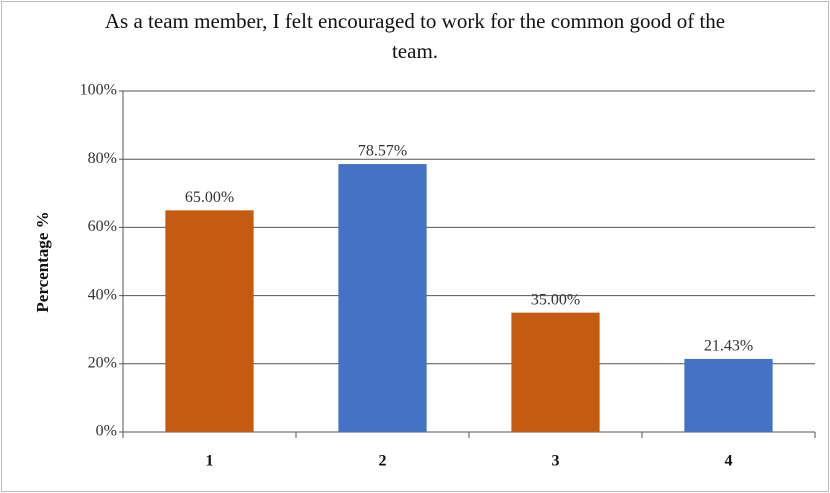 The height and width of the screenshot is (493, 830). What do you see at coordinates (98, 90) in the screenshot?
I see `y-tick-label: 100%` at bounding box center [98, 90].